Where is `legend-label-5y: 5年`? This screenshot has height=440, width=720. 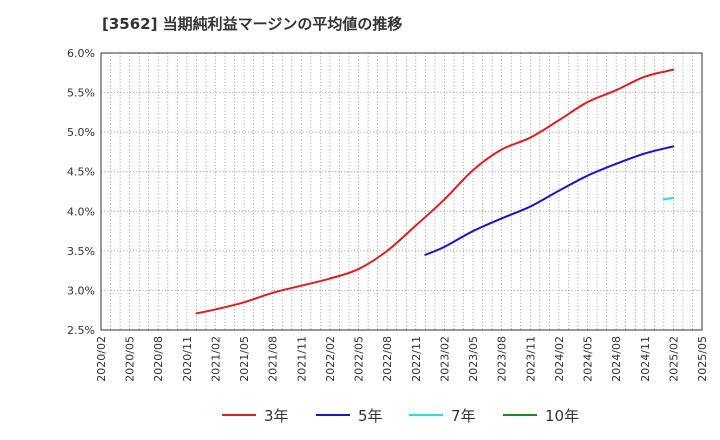 legend-label-5y: 5年 is located at coordinates (370, 415).